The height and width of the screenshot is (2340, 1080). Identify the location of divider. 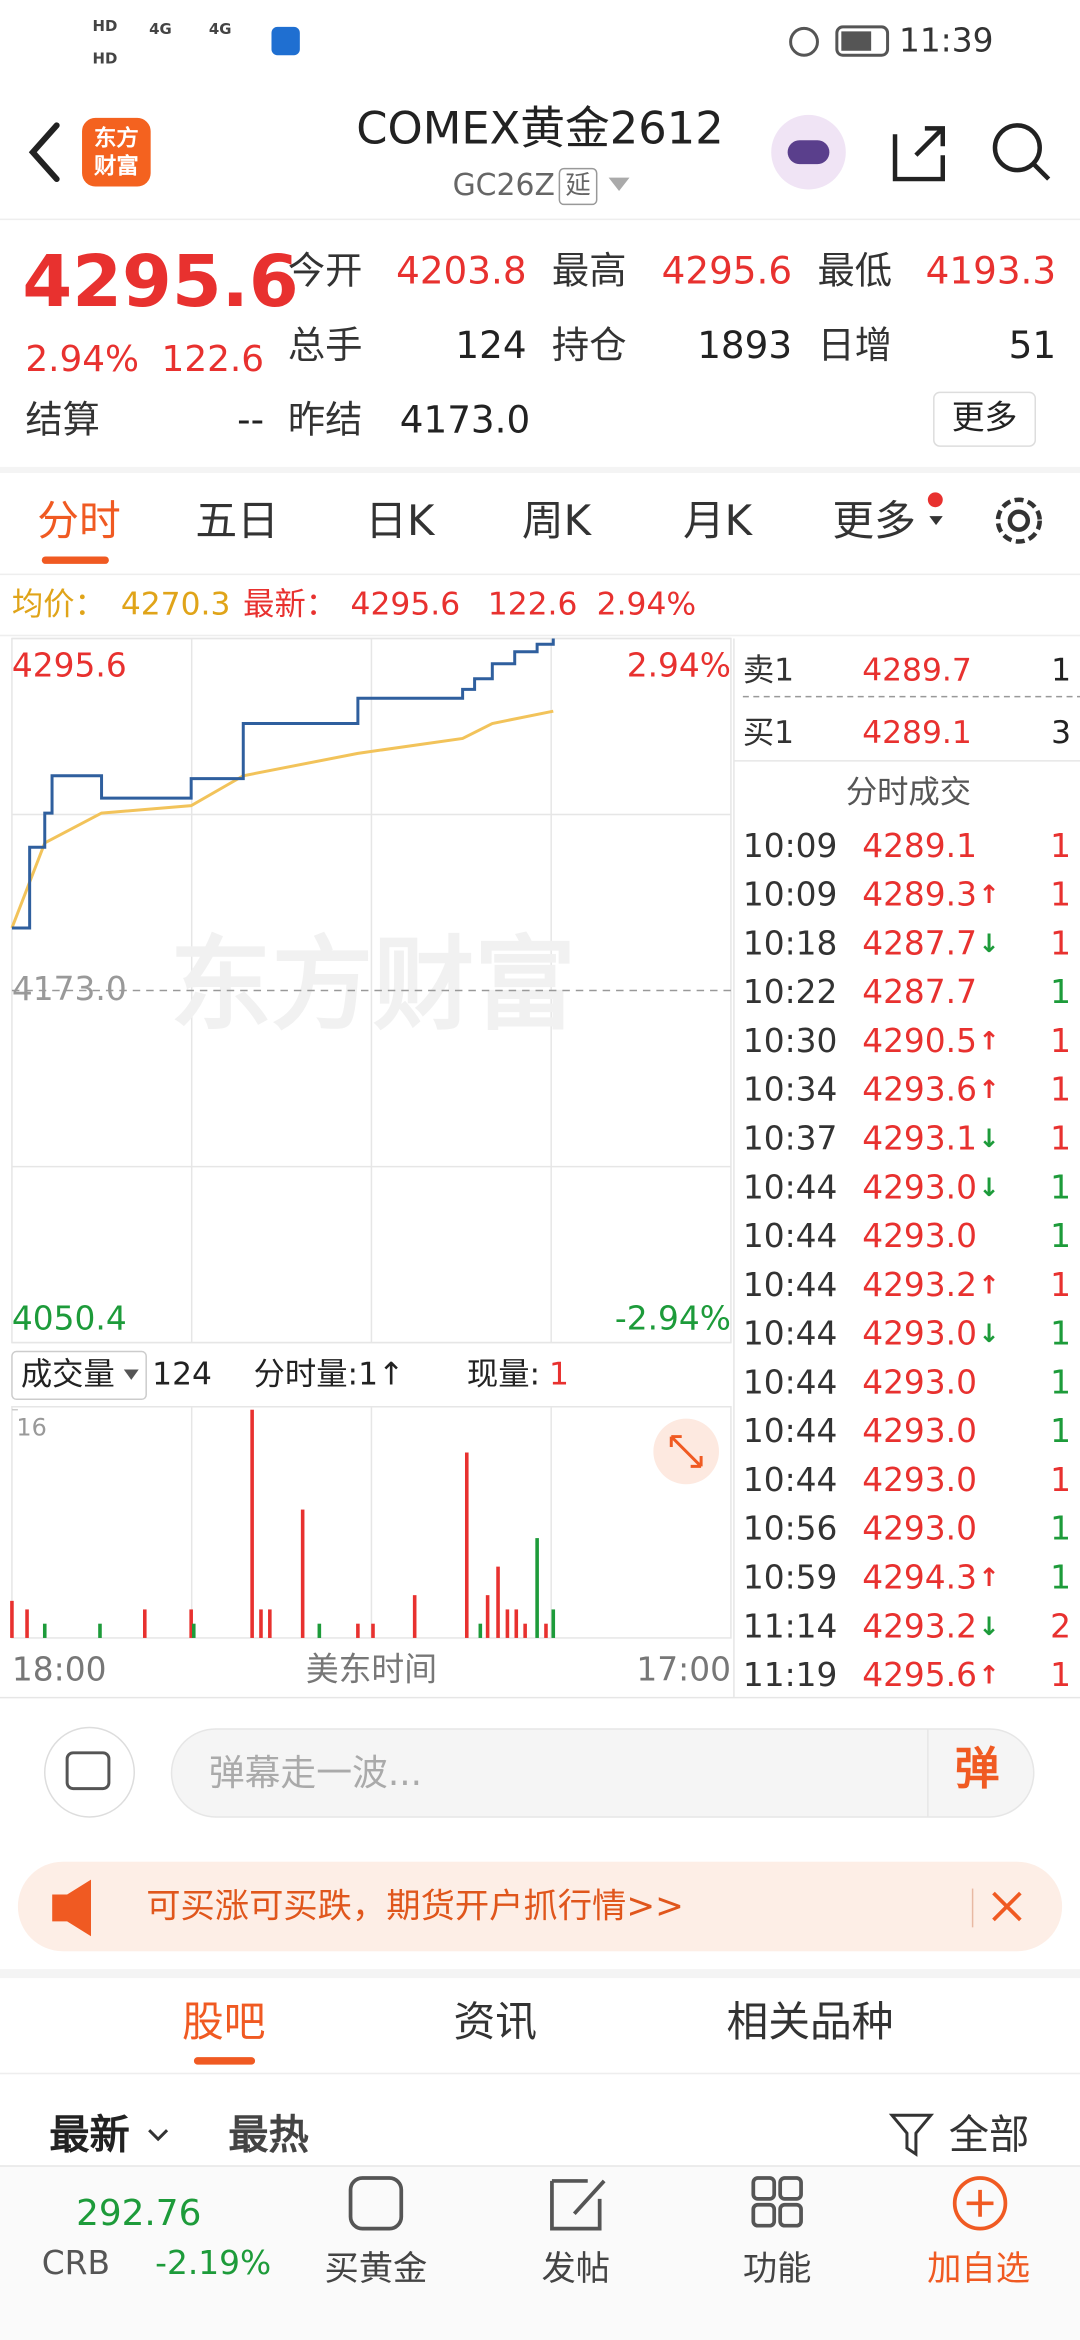
(540, 469).